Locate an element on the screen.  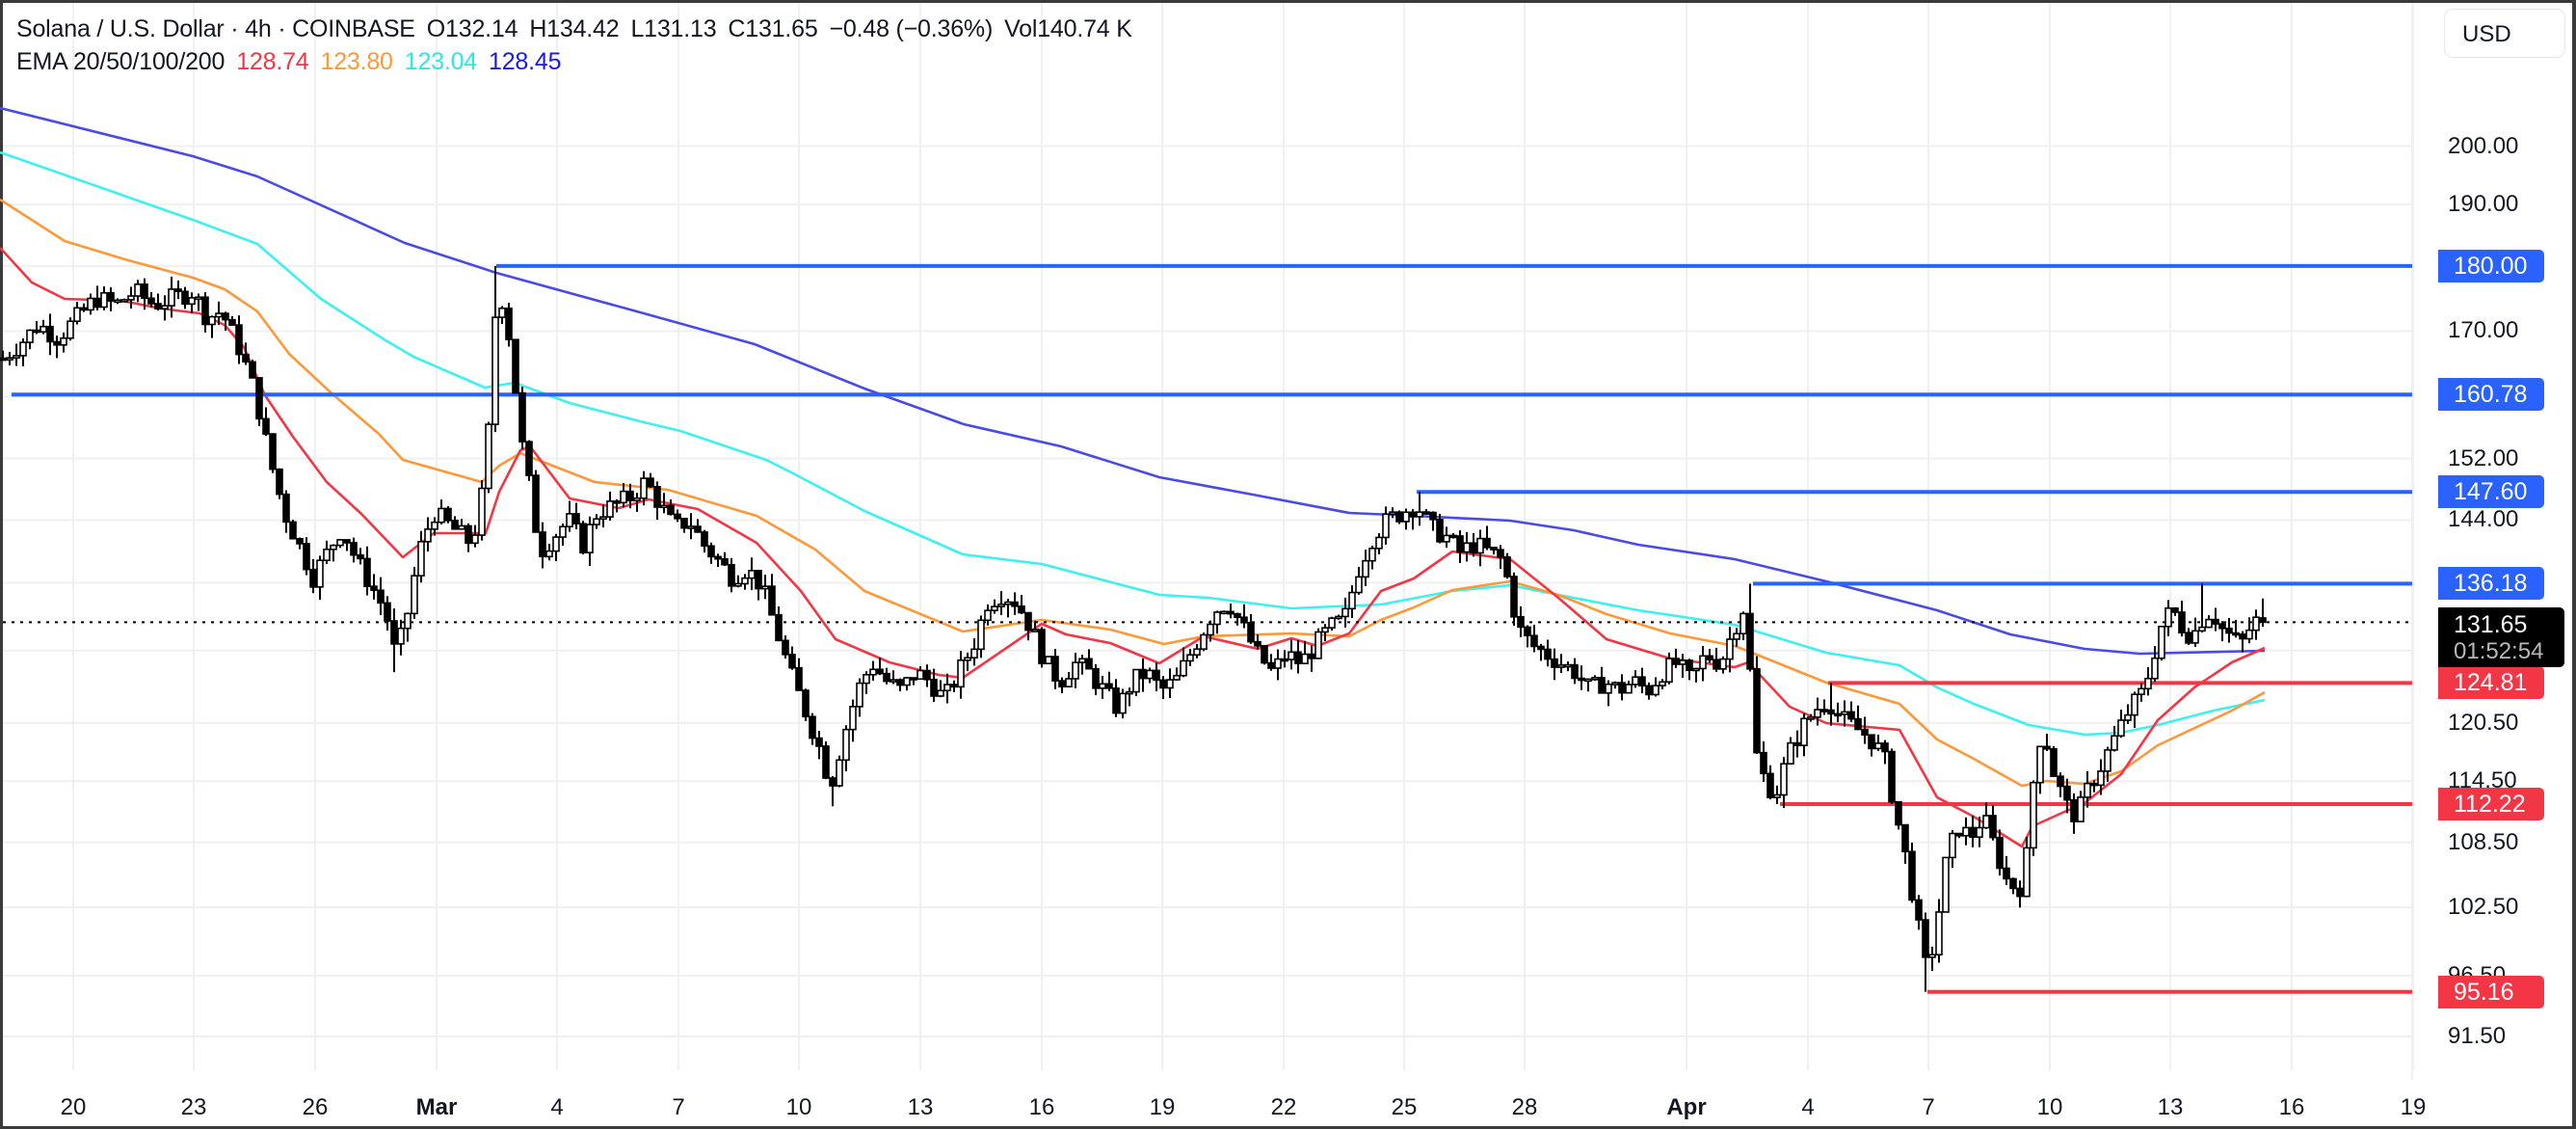
ohlc-close: C131.65 is located at coordinates (773, 28).